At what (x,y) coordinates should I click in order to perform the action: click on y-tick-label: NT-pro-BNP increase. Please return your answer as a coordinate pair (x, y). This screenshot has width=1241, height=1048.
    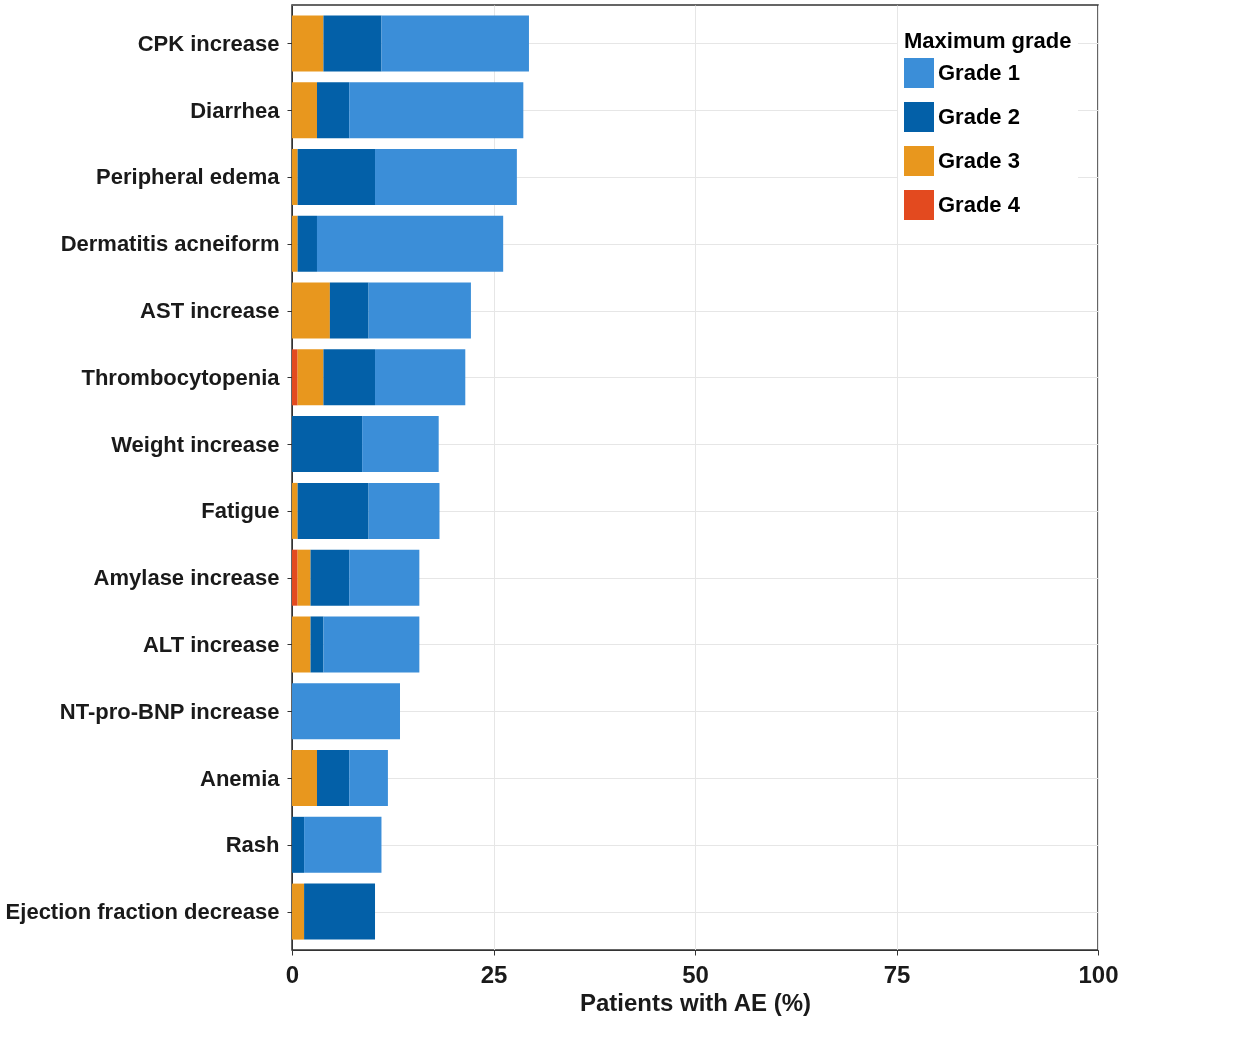
    Looking at the image, I should click on (169, 711).